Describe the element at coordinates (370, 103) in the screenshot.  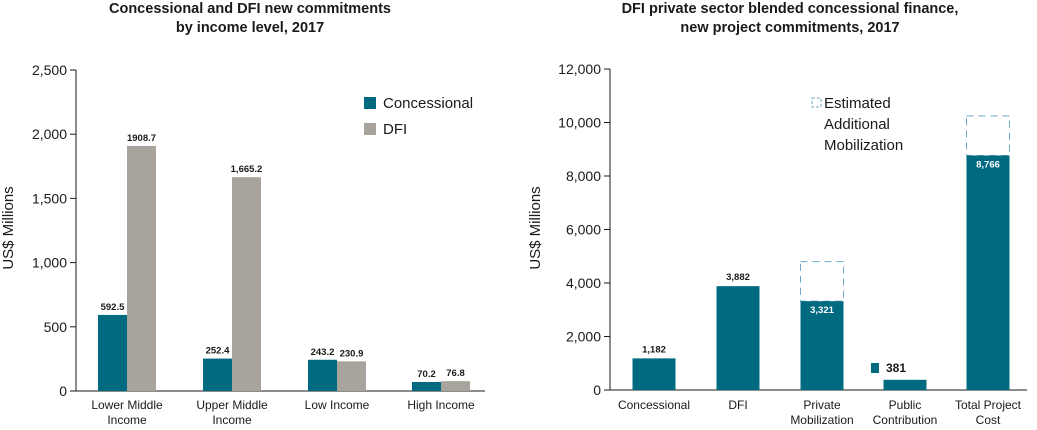
I see `chart1-legend-swatch-concessional` at that location.